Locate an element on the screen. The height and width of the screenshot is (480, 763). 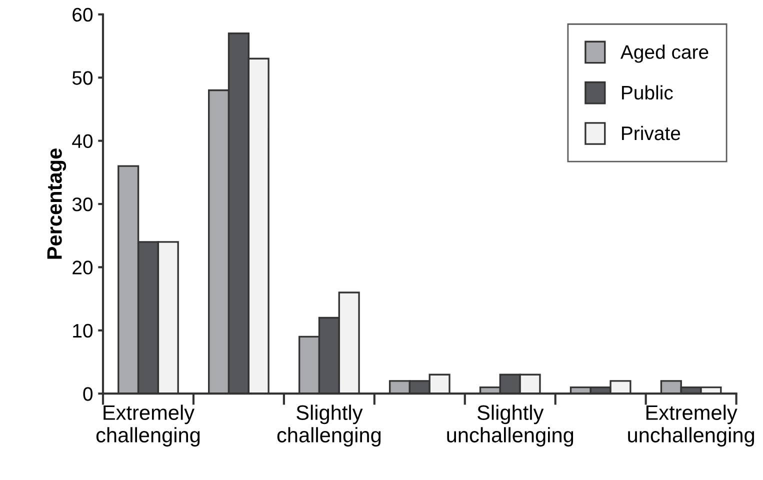
x-tick-label: Extremely unchallenging is located at coordinates (691, 425).